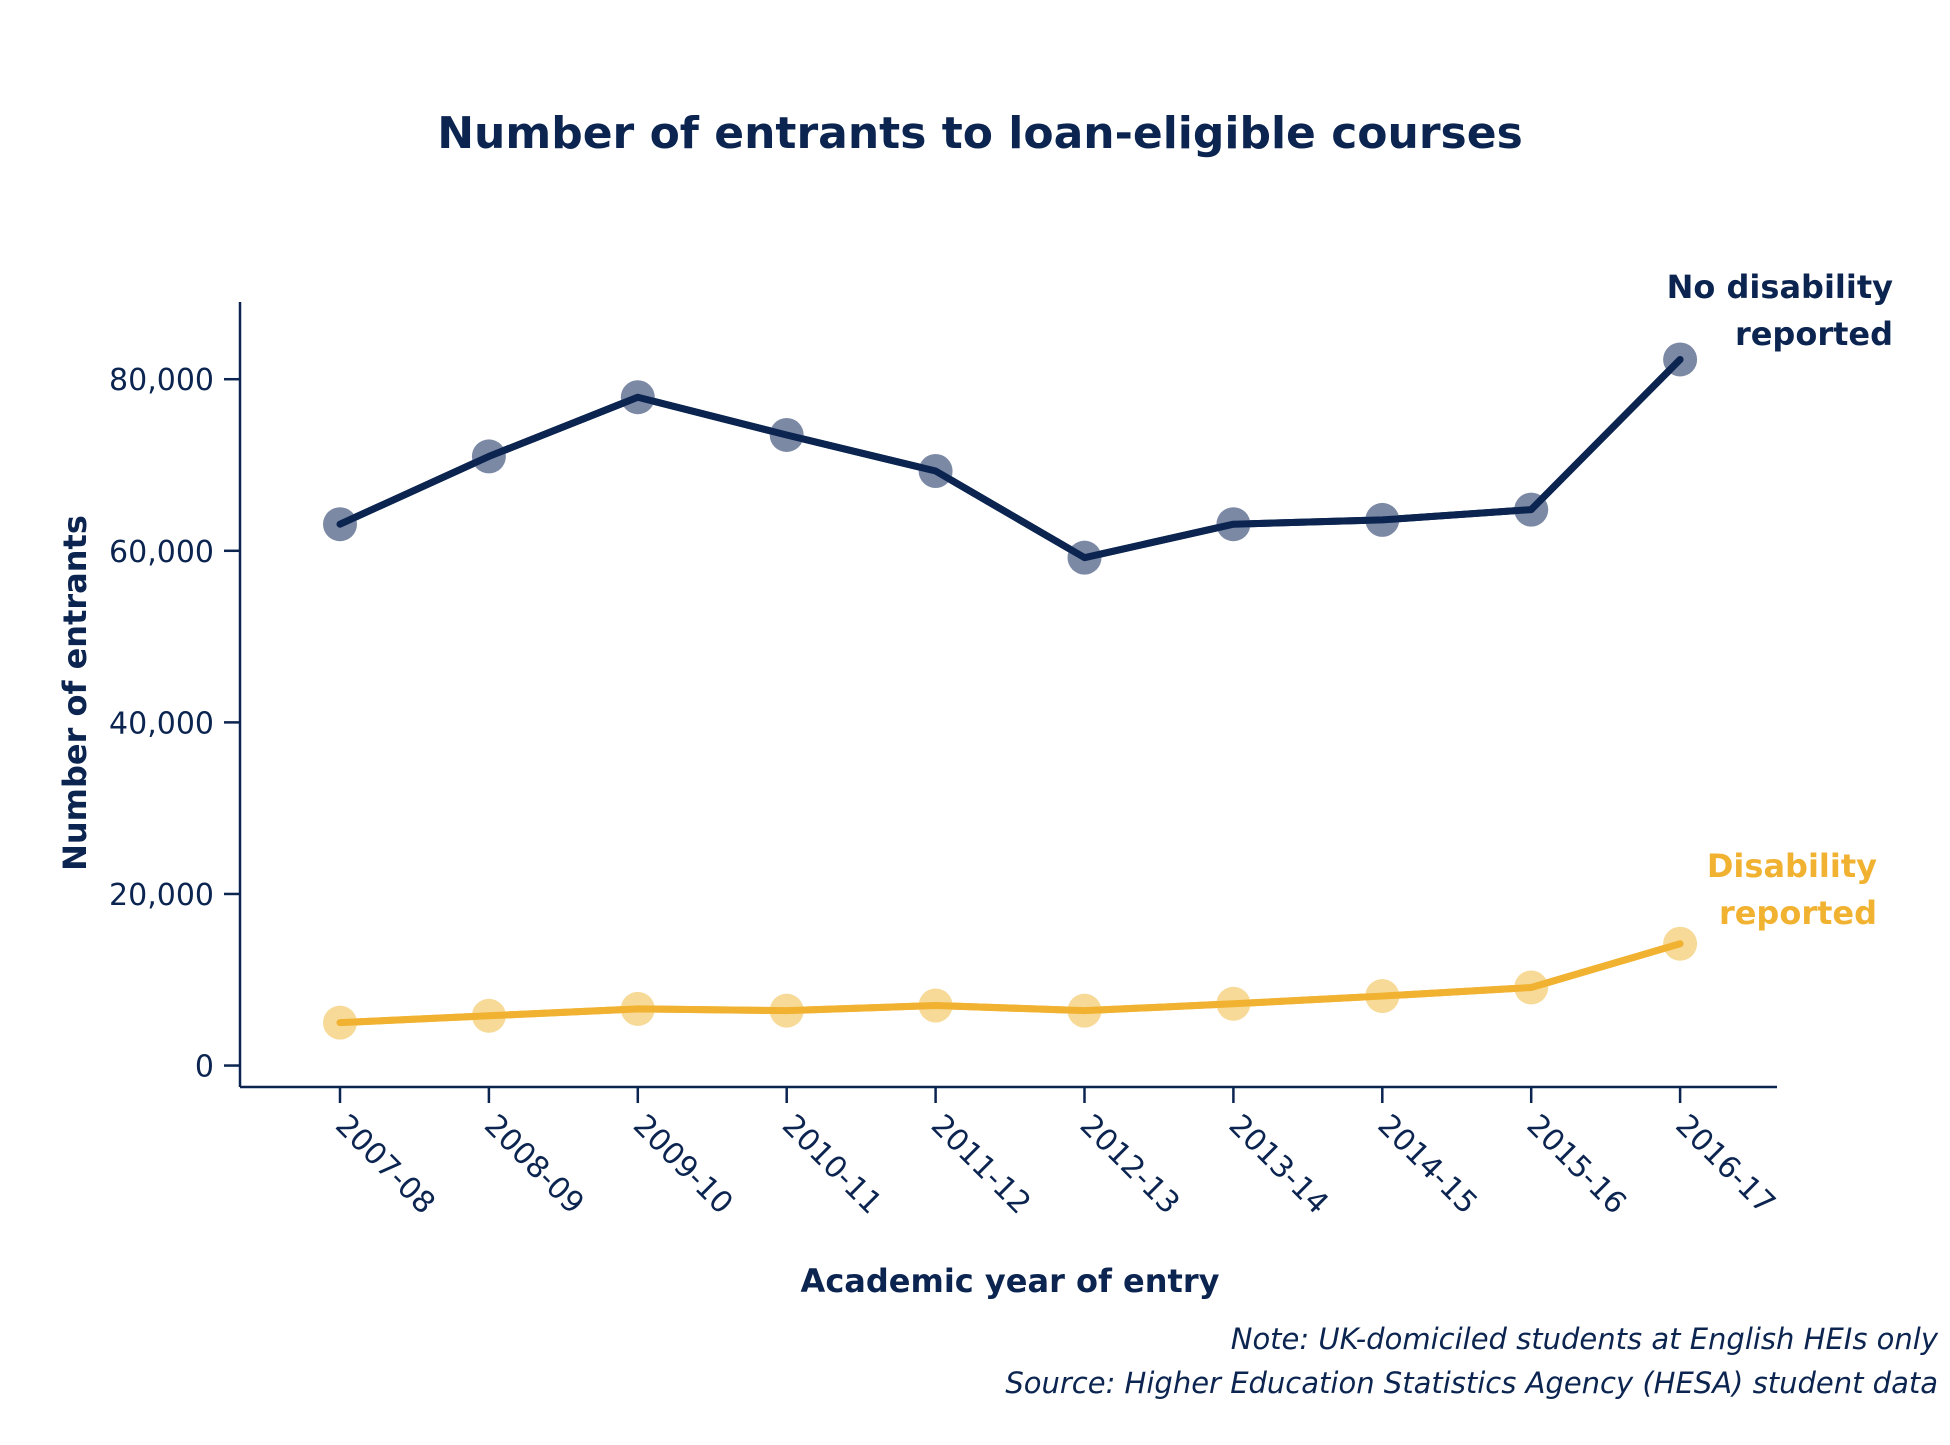 This screenshot has width=1950, height=1445. Describe the element at coordinates (1427, 1164) in the screenshot. I see `x-tick-label: 2014-15` at that location.